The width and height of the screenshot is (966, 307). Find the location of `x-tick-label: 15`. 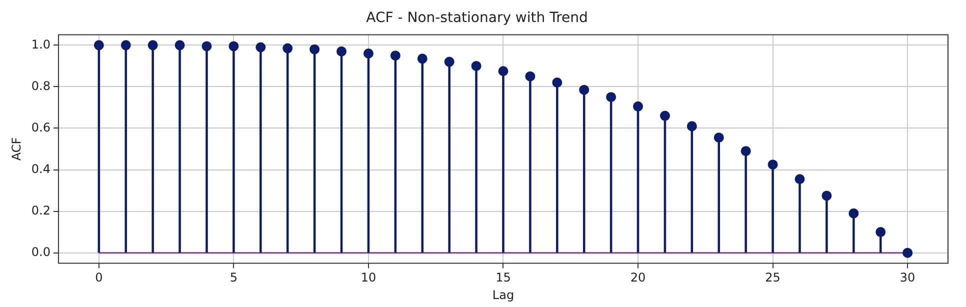

x-tick-label: 15 is located at coordinates (503, 277).